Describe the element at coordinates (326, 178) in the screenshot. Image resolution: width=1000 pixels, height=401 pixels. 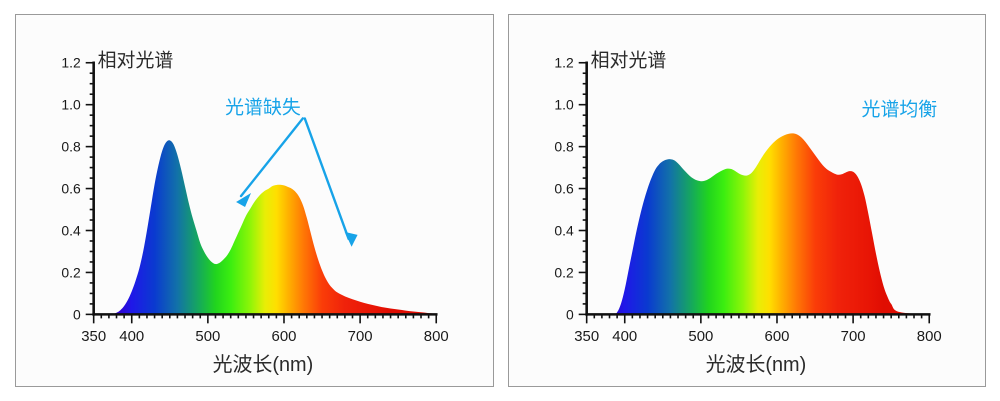
I see `annotation-arrow-right` at that location.